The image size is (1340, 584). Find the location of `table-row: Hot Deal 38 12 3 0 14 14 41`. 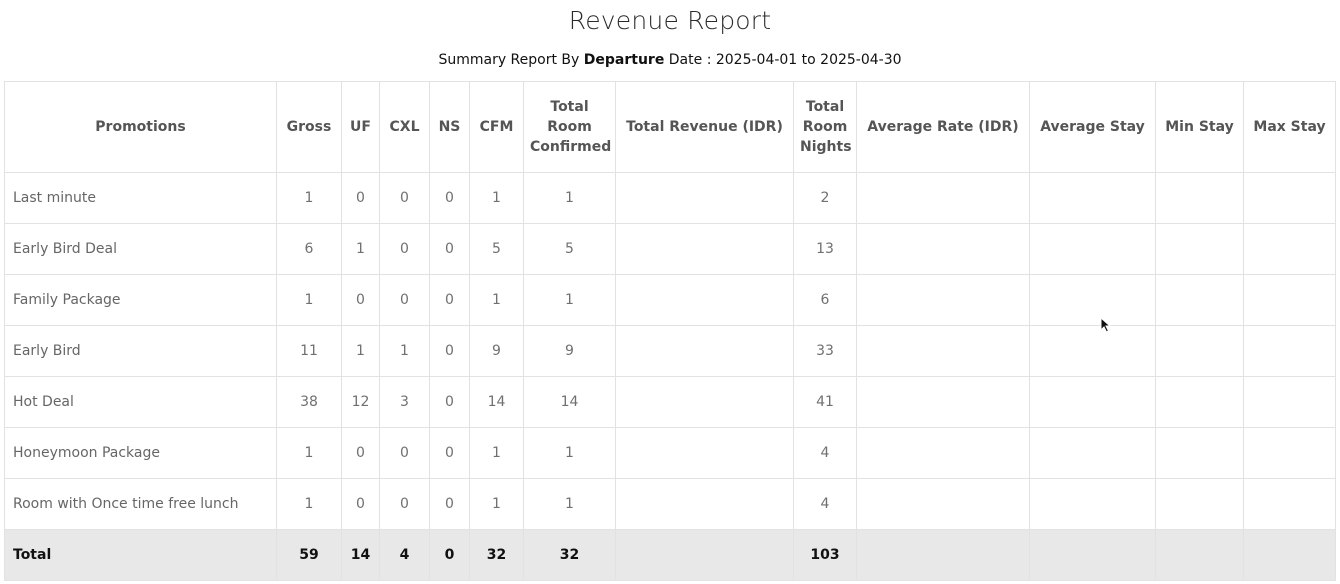

table-row: Hot Deal 38 12 3 0 14 14 41 is located at coordinates (670, 402).